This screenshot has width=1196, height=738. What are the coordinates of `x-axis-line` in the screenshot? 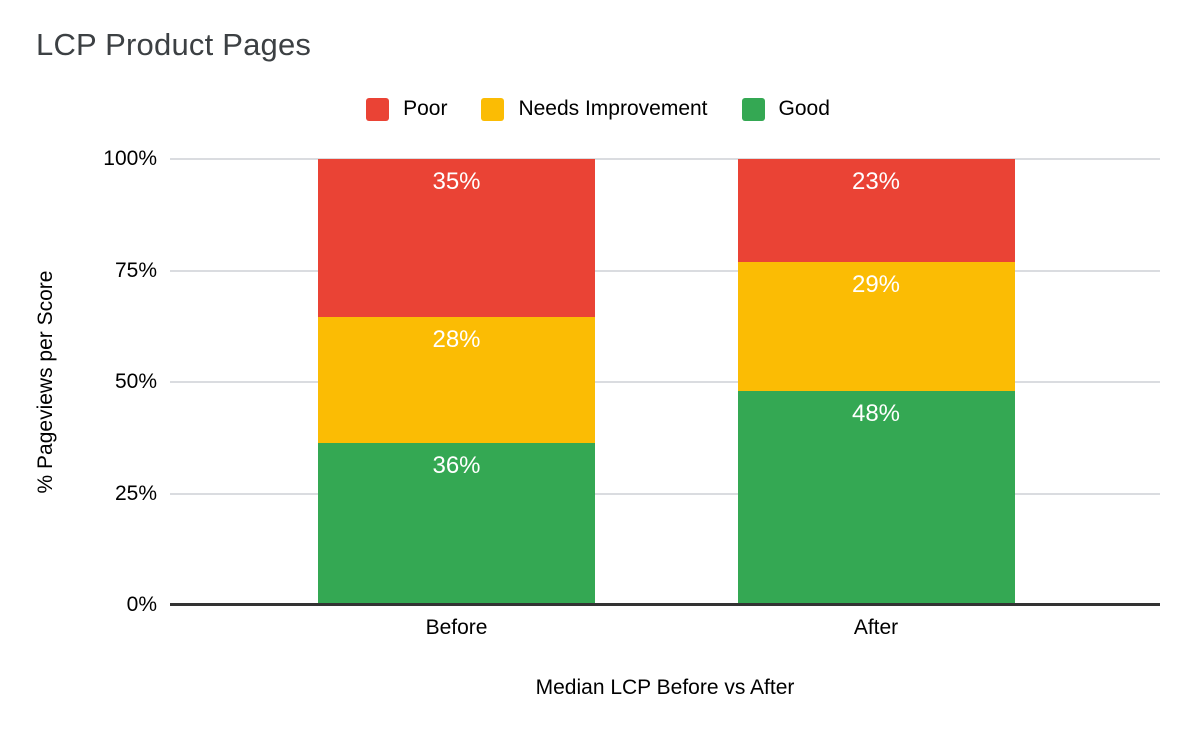 It's located at (665, 604).